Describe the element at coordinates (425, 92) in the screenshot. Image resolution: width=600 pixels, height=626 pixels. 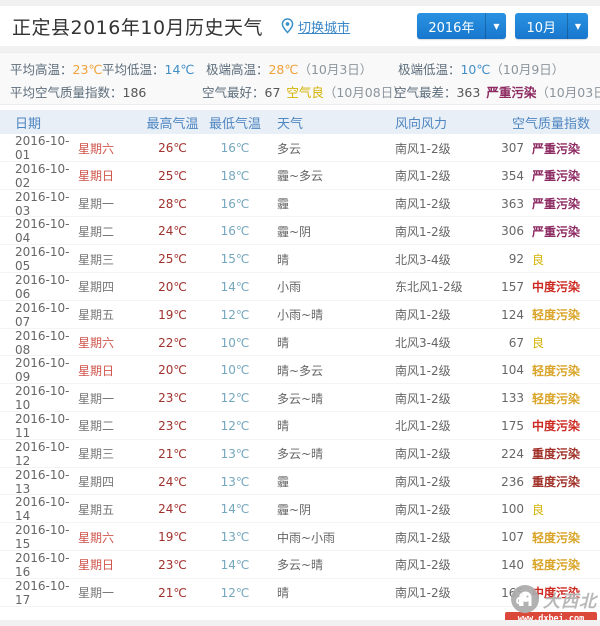
I see `stat-worst-air-label: 空气最差：` at that location.